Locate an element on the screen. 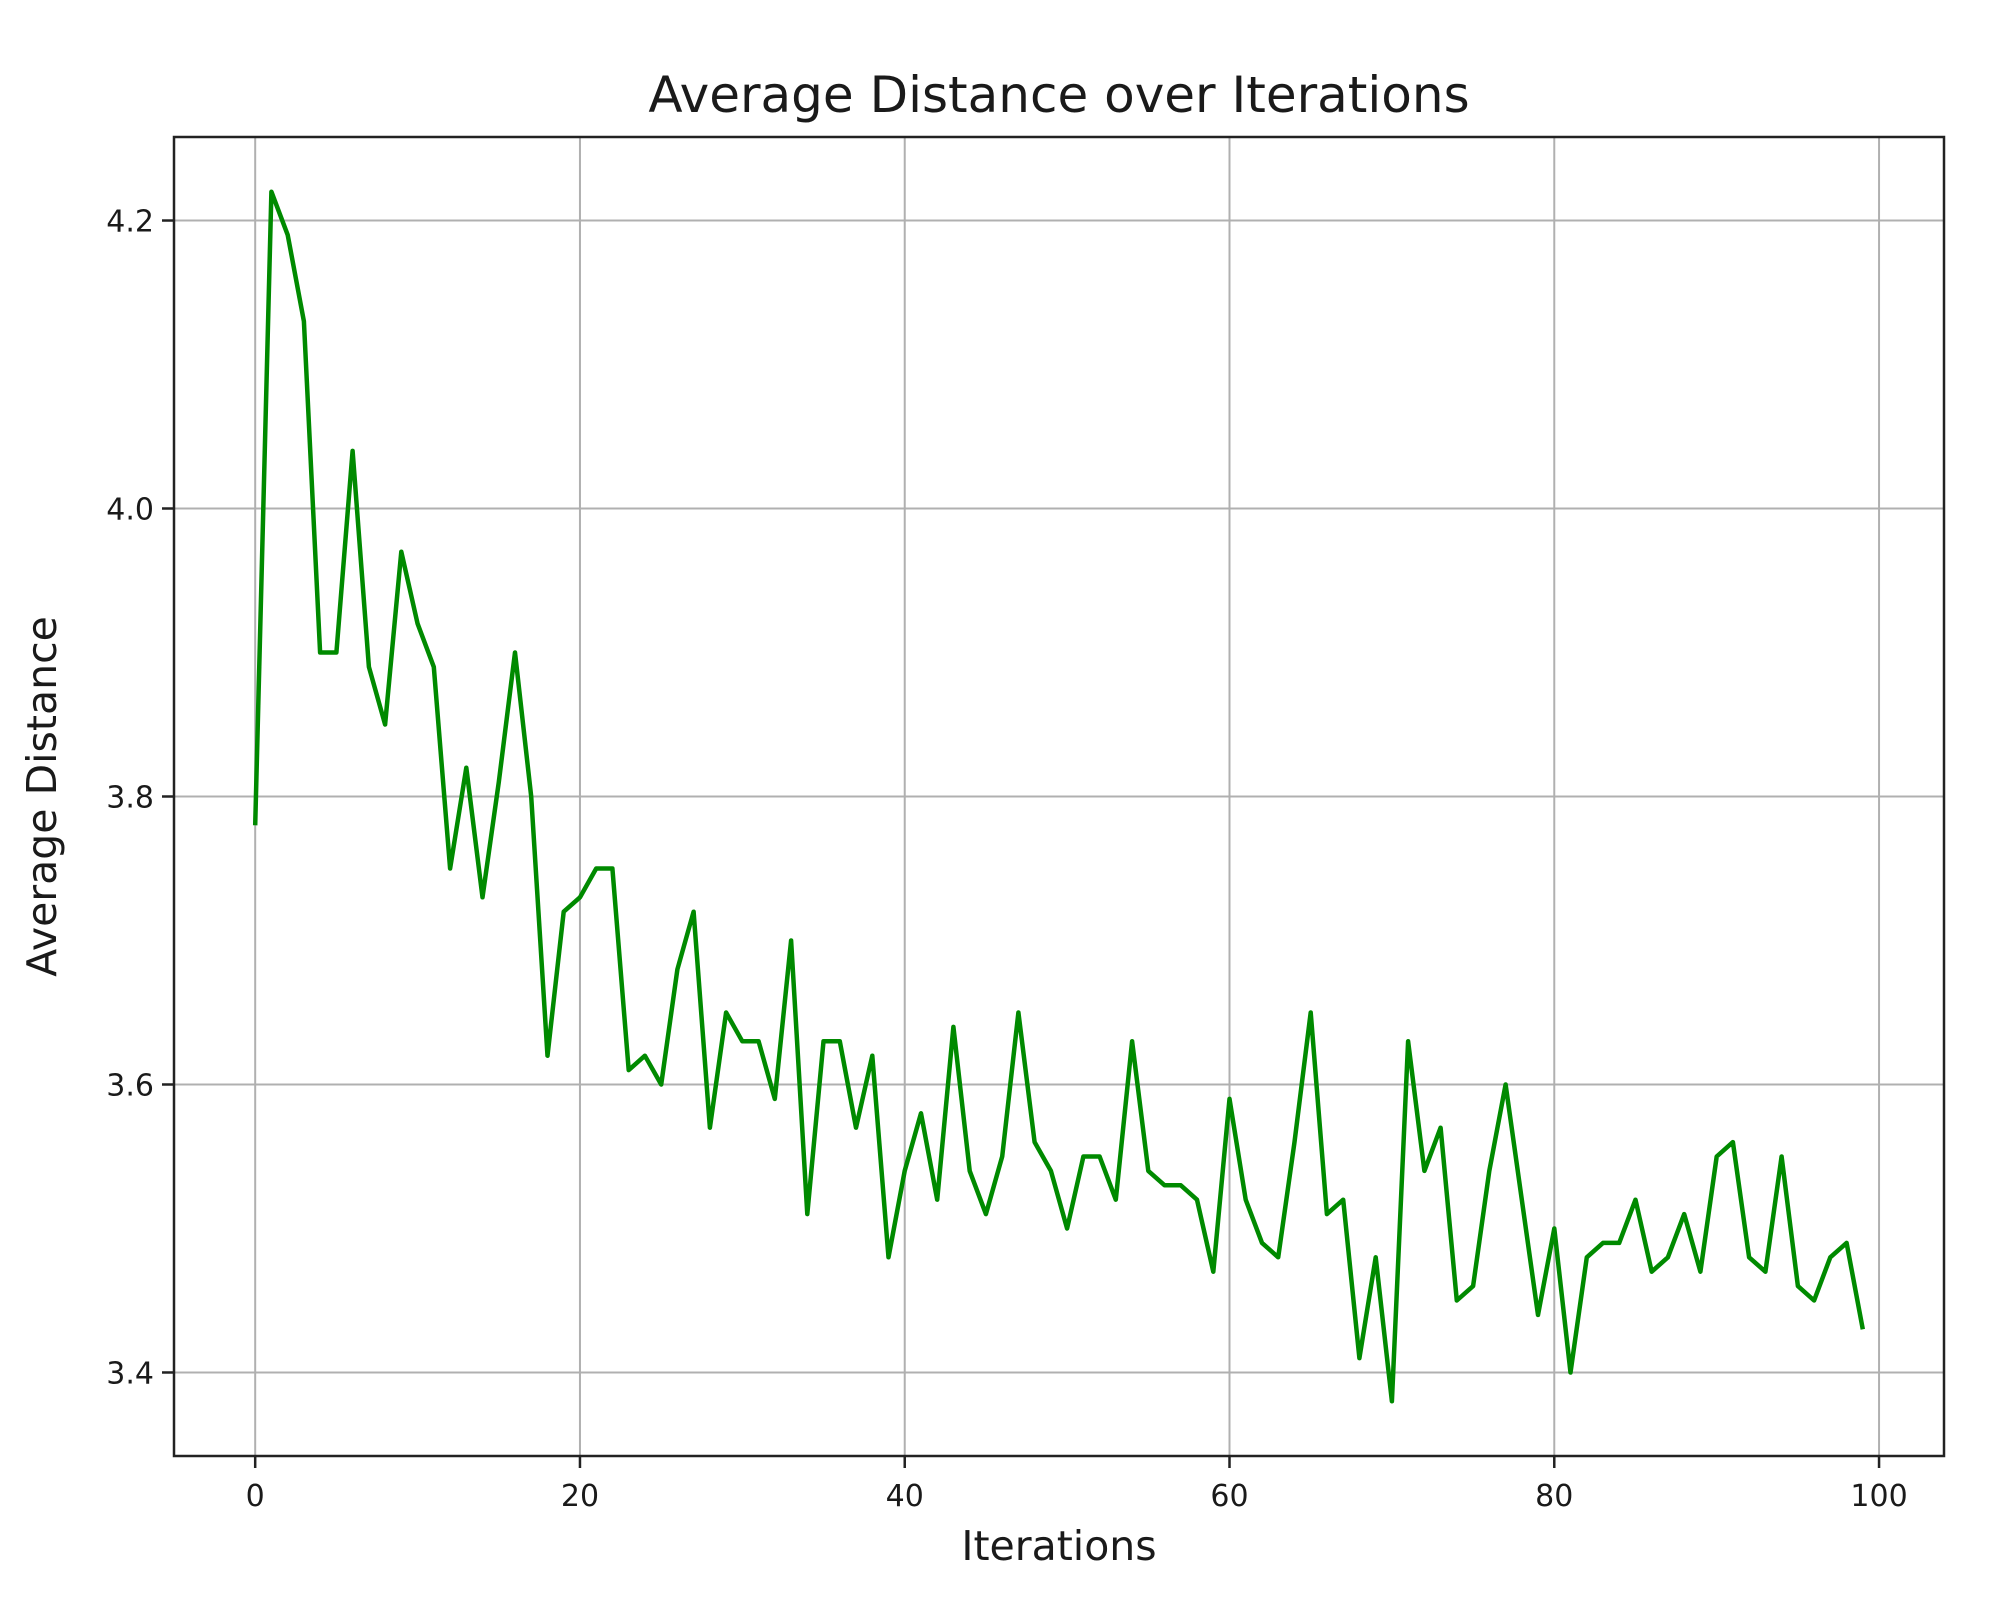 Image resolution: width=2002 pixels, height=1604 pixels. y-tick-label: 4.2 is located at coordinates (130, 222).